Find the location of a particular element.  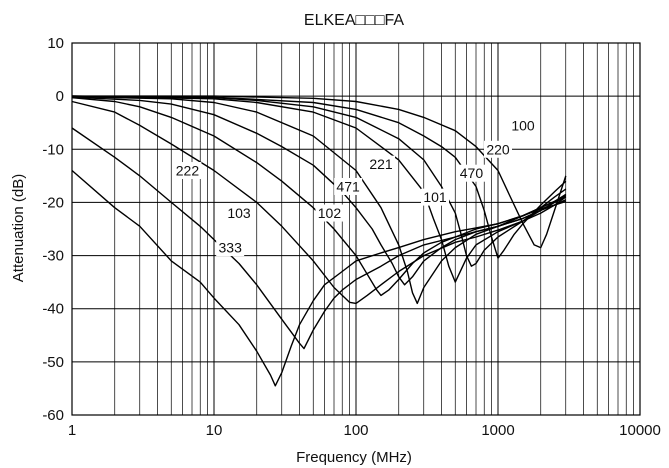

series-label-101: 101 is located at coordinates (435, 197).